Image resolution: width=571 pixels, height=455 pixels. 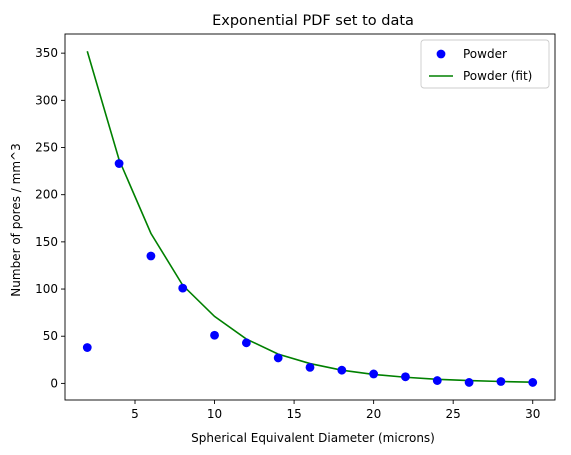 What do you see at coordinates (16, 219) in the screenshot?
I see `y-axis-label: Number of pores / mm^3` at bounding box center [16, 219].